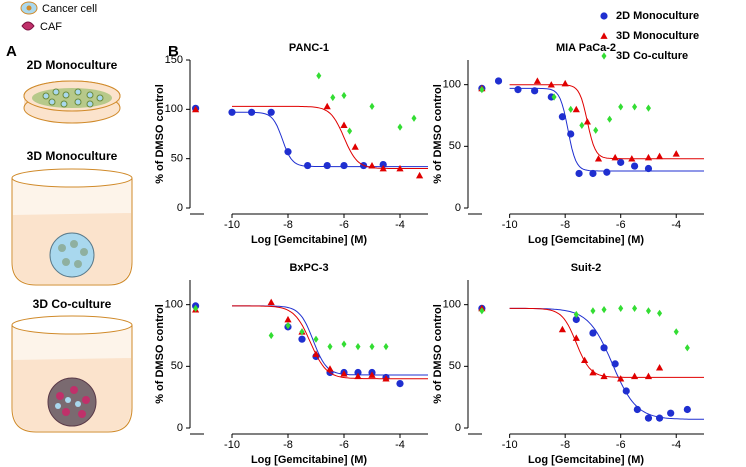  Describe the element at coordinates (72, 156) in the screenshot. I see `condition-label: 3D Monoculture` at that location.